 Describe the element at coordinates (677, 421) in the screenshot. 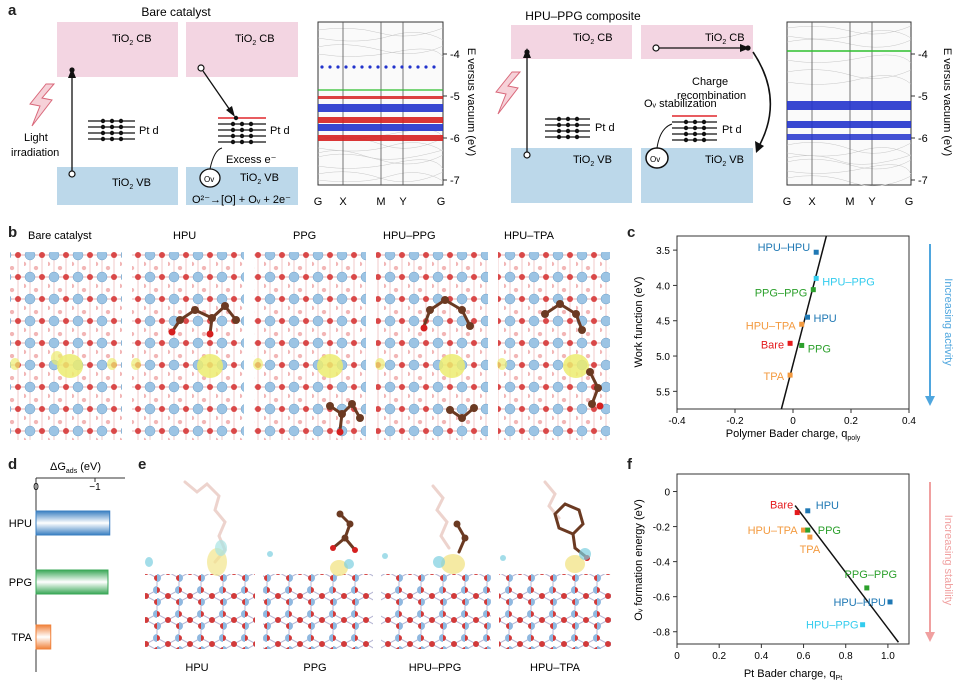

I see `c-xtick-label: -0.4` at that location.